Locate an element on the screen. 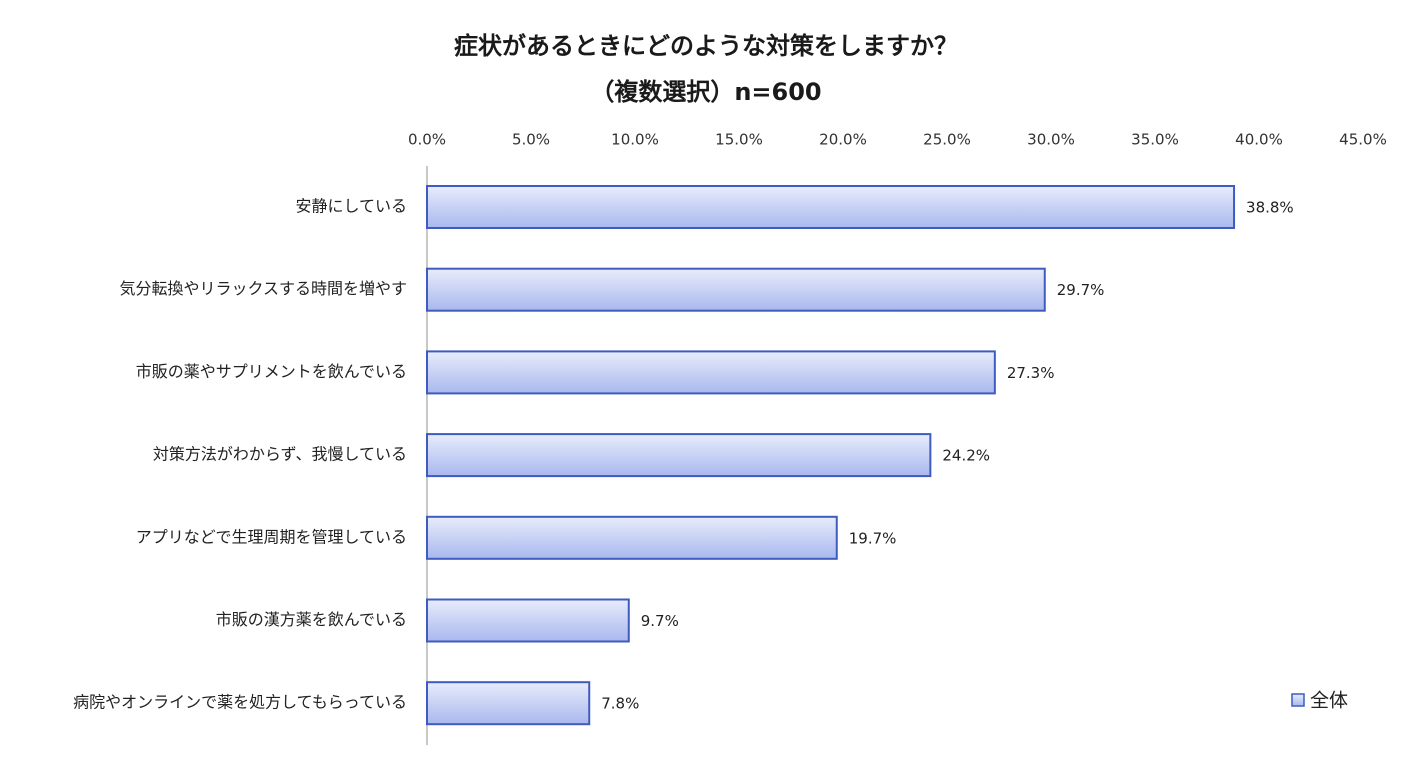 The image size is (1412, 768). x-tick-label: 20.0% is located at coordinates (843, 140).